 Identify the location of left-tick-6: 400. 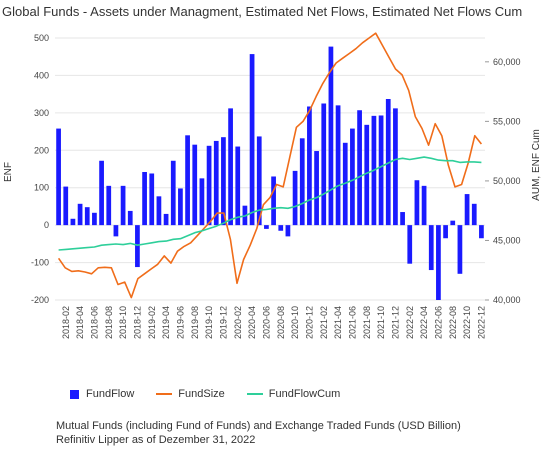
(41, 75).